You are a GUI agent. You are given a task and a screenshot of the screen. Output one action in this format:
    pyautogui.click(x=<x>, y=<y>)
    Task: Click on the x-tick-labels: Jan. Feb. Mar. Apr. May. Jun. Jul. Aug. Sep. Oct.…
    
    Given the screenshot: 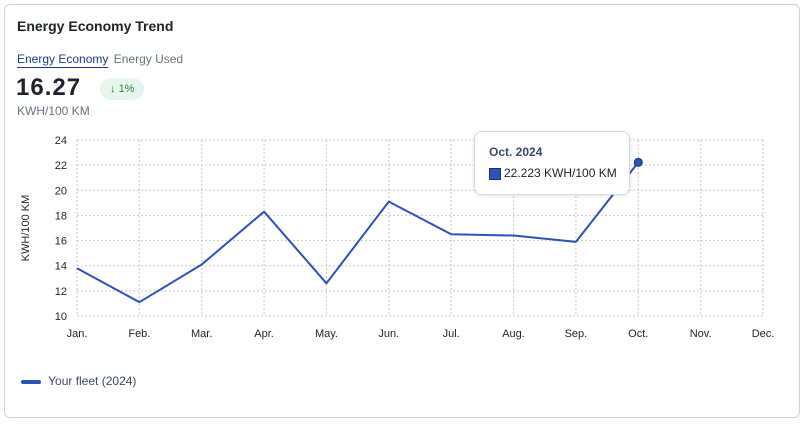 What is the action you would take?
    pyautogui.click(x=421, y=334)
    